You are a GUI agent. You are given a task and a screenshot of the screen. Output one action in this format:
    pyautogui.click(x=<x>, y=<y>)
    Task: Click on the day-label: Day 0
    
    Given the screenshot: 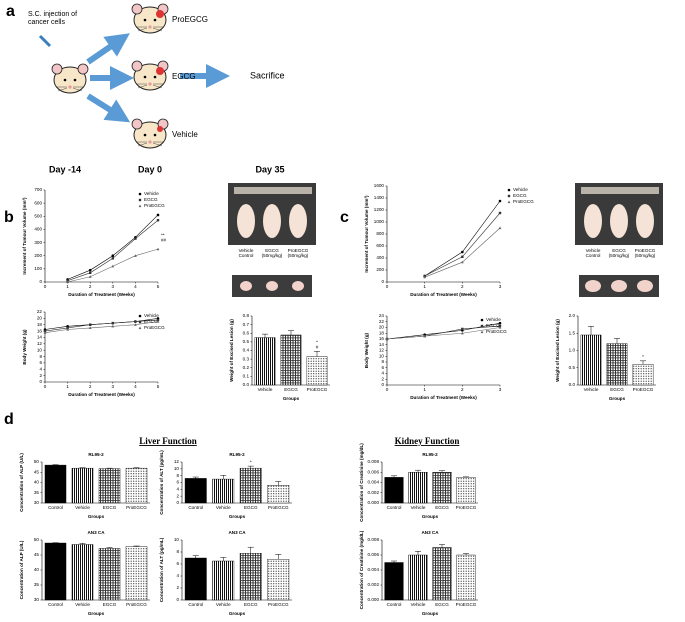 What is the action you would take?
    pyautogui.click(x=150, y=169)
    